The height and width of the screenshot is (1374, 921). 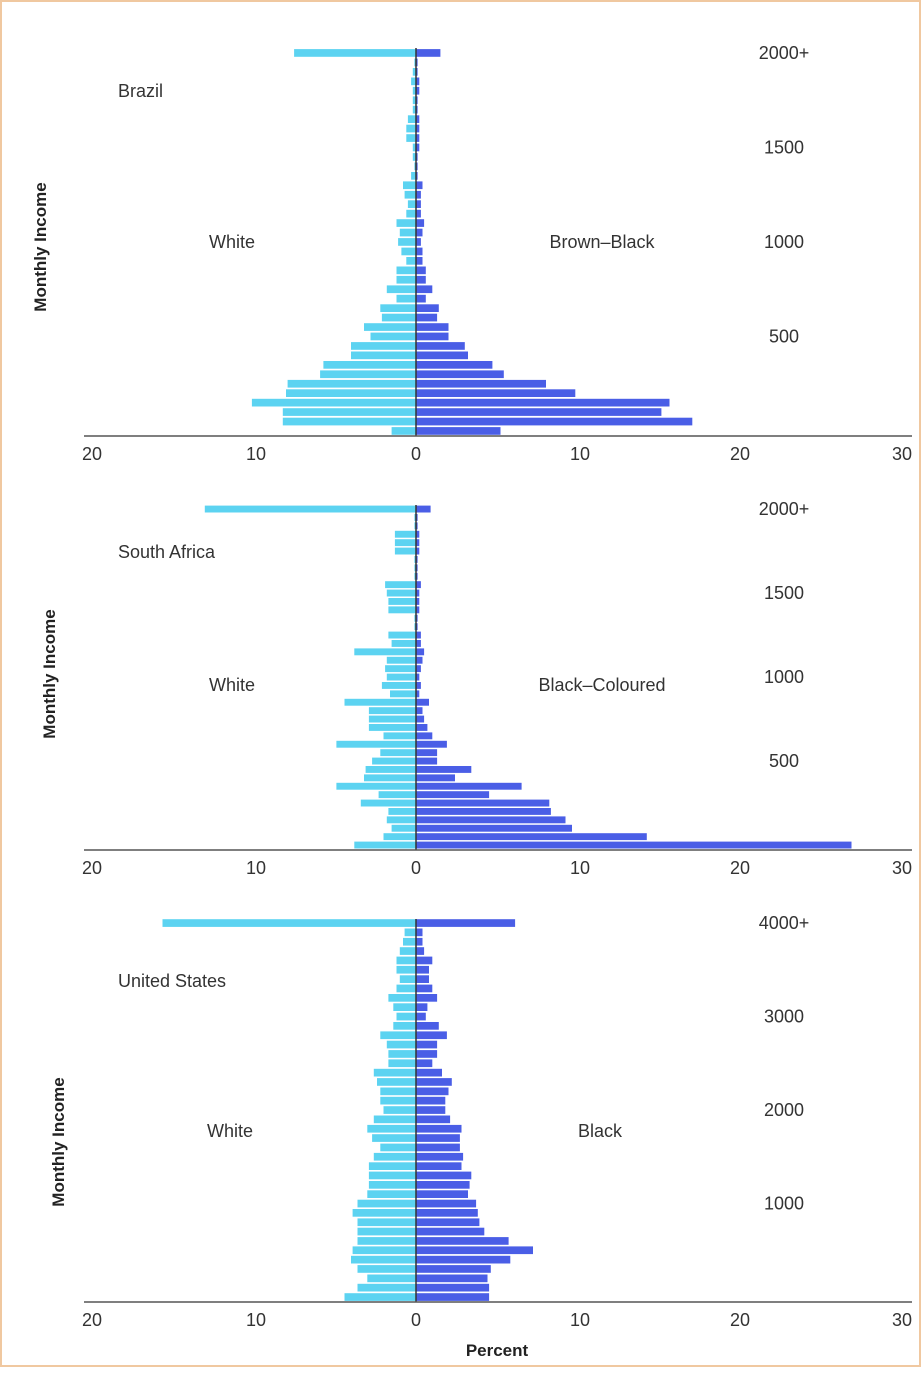 What do you see at coordinates (416, 454) in the screenshot?
I see `x-tick-label: 0` at bounding box center [416, 454].